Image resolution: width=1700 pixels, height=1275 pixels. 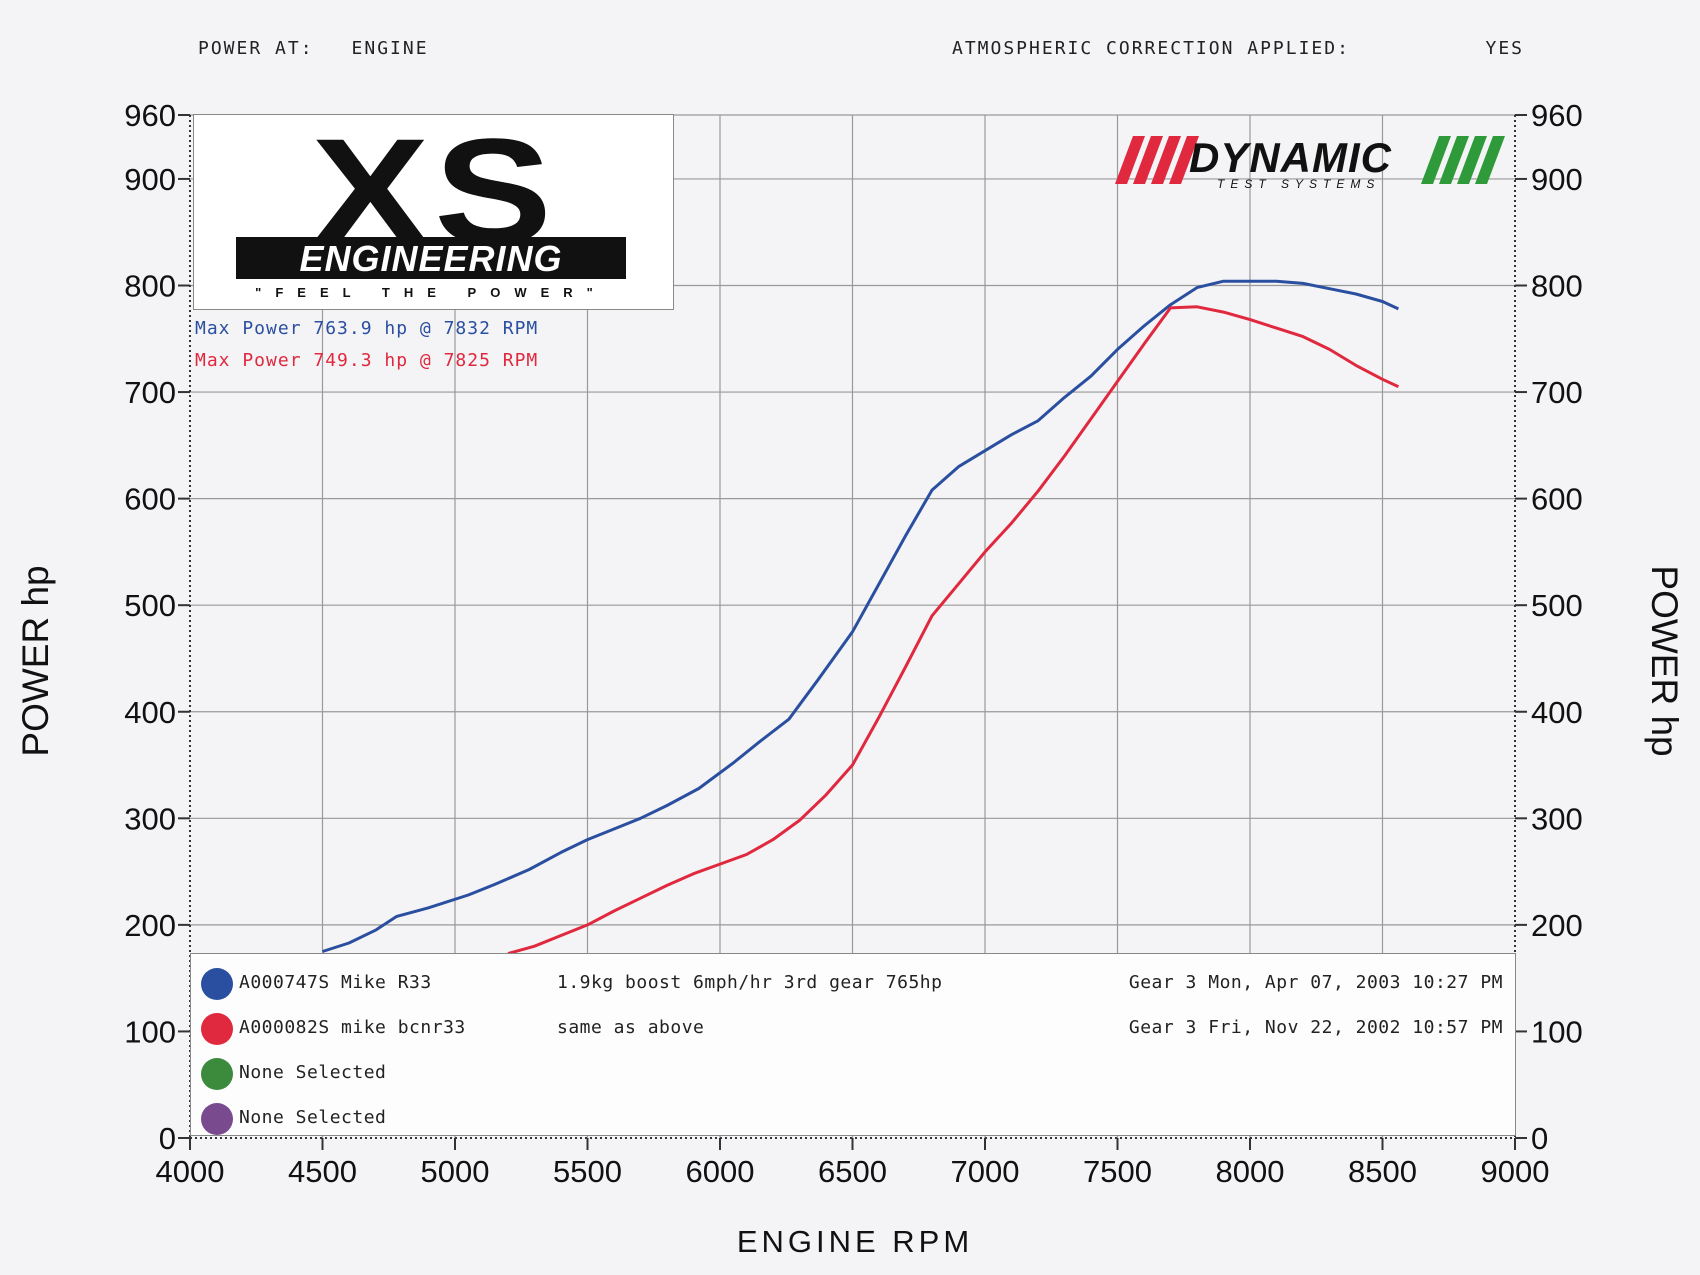 I want to click on xs-engineering-logo: XS ENGINEERING "FEEL THE POWER", so click(x=433, y=208).